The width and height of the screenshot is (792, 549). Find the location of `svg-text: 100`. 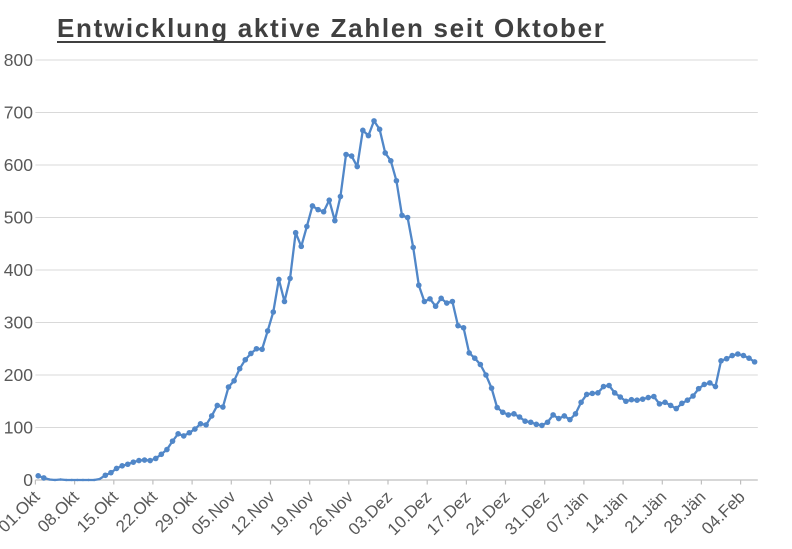

svg-text: 100 is located at coordinates (18, 428).